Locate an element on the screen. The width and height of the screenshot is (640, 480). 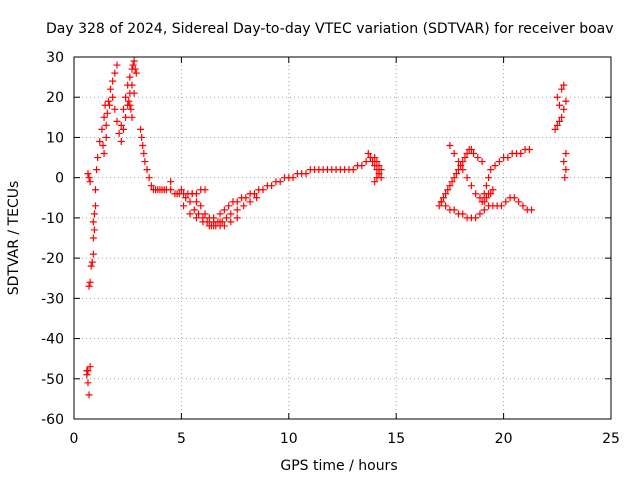
y-tick-label: -50 is located at coordinates (52, 380).